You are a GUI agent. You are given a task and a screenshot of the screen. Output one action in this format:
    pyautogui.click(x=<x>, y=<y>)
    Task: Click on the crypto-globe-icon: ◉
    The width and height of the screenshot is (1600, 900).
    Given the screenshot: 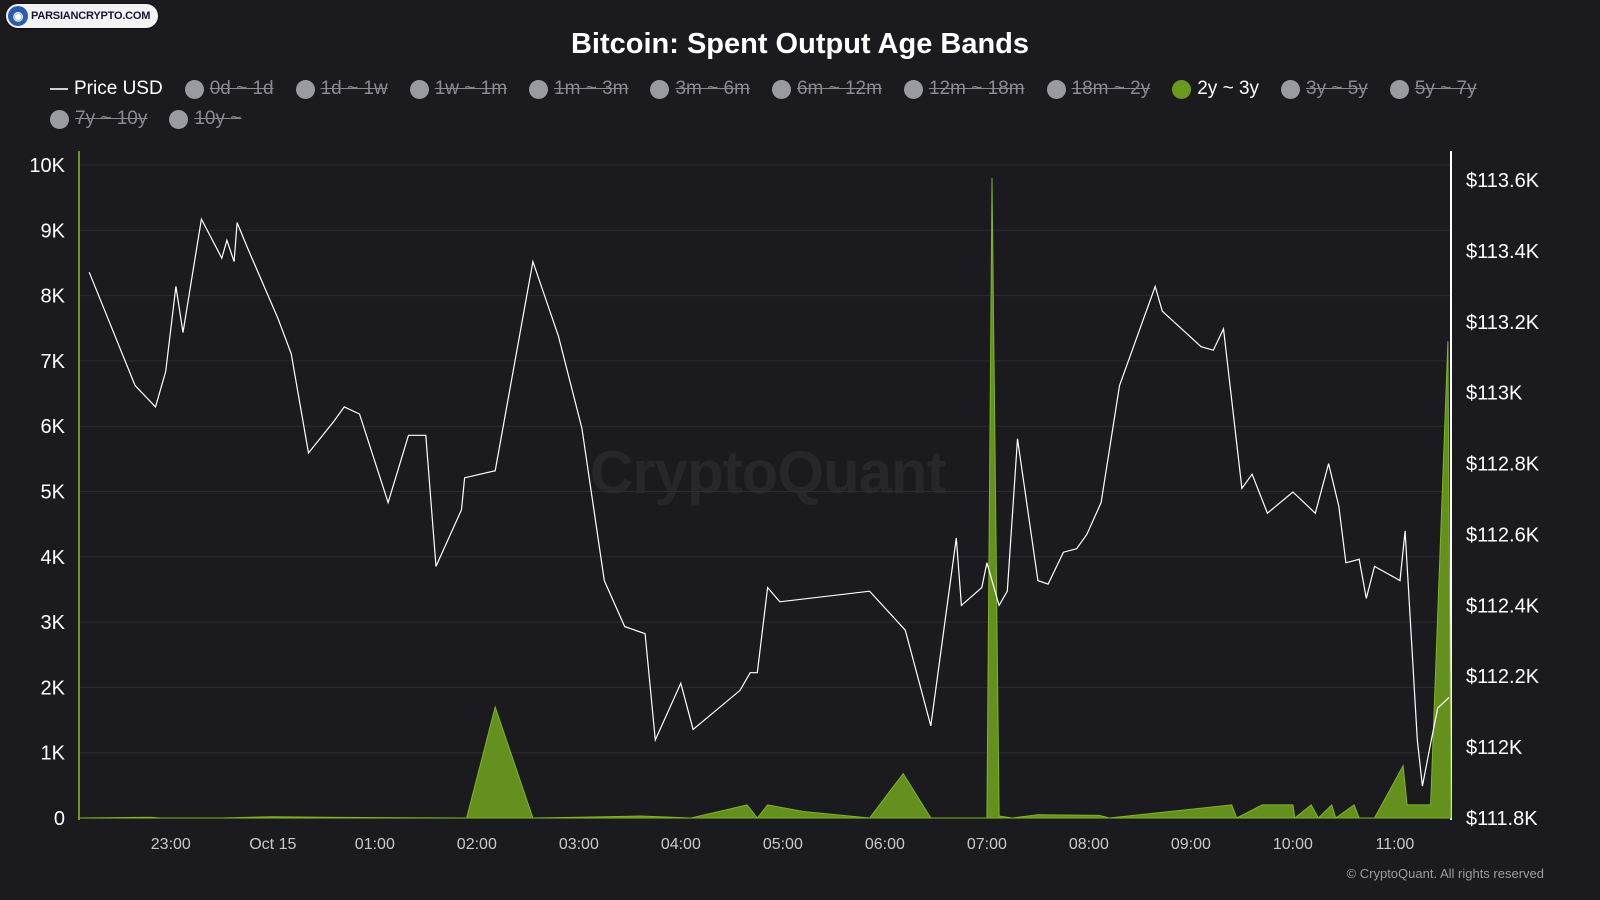 What is the action you would take?
    pyautogui.click(x=18, y=16)
    